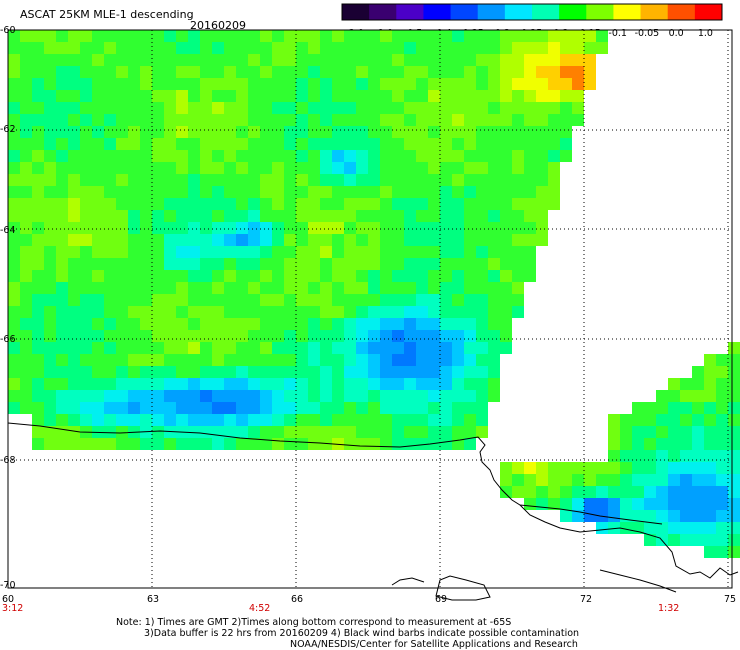 The width and height of the screenshot is (740, 650). Describe the element at coordinates (629, 541) in the screenshot. I see `coastline-east` at that location.